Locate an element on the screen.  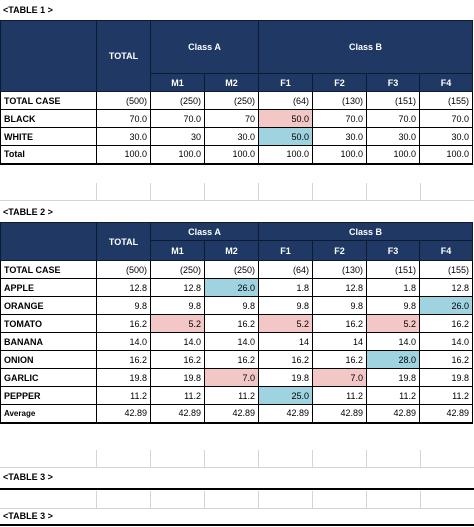
cell: (130) is located at coordinates (339, 269).